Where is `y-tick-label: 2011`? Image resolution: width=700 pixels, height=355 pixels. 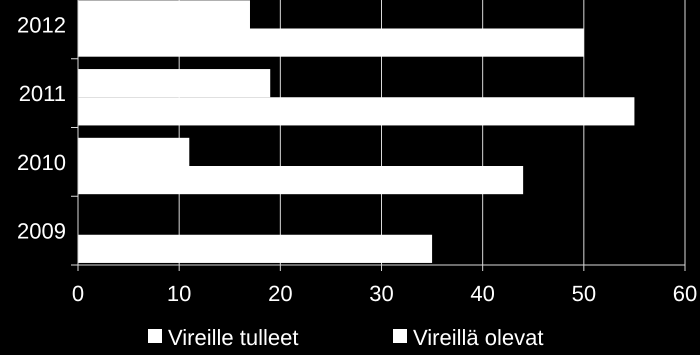
y-tick-label: 2011 is located at coordinates (42, 93).